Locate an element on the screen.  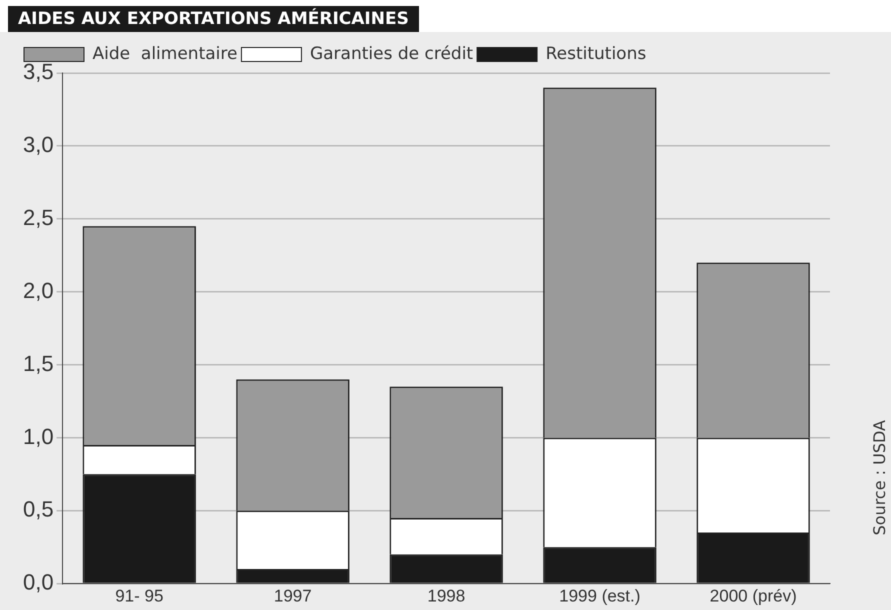
y-tick-label: 3,5 is located at coordinates (38, 71).